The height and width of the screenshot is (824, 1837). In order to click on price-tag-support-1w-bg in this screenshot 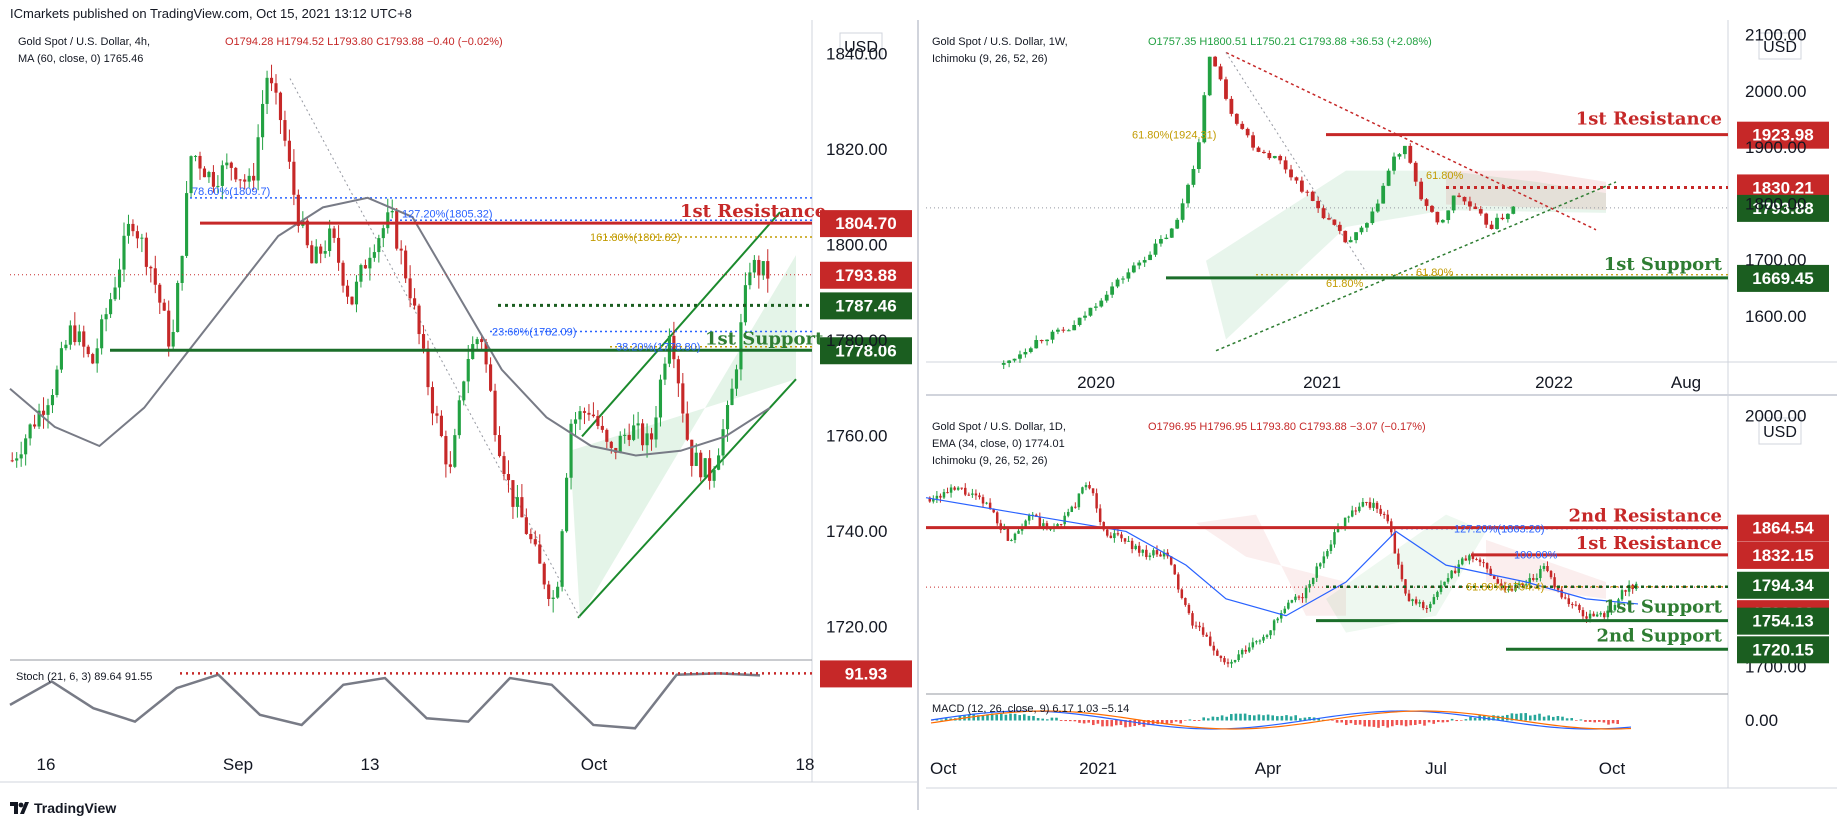, I will do `click(1783, 278)`.